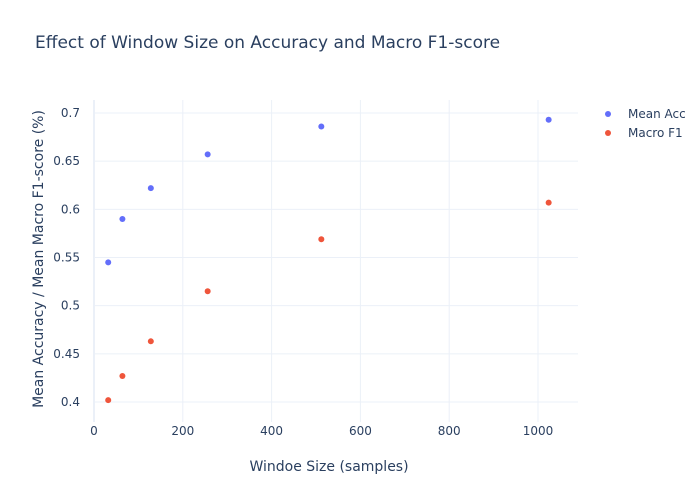 This screenshot has width=700, height=500. I want to click on legend-item: Mean Acc, so click(645, 114).